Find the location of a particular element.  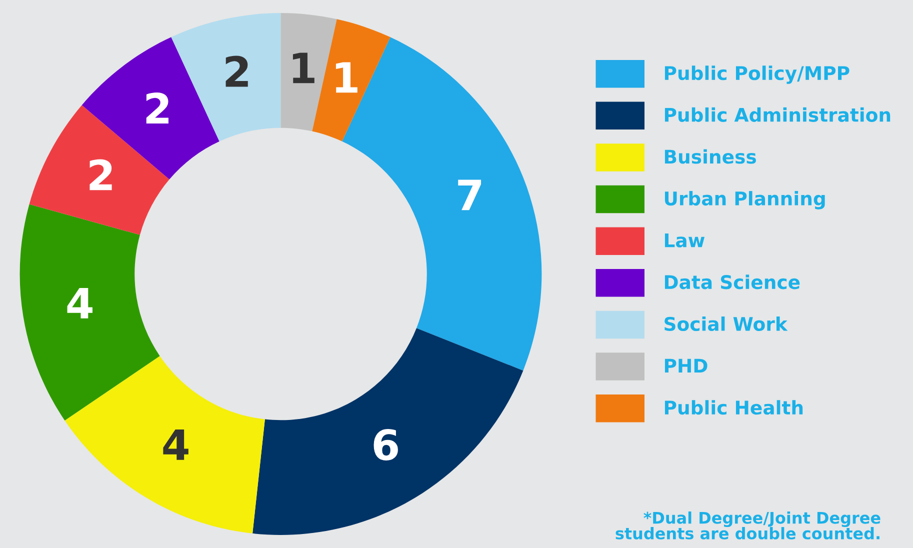

data-label: 7 is located at coordinates (470, 195).